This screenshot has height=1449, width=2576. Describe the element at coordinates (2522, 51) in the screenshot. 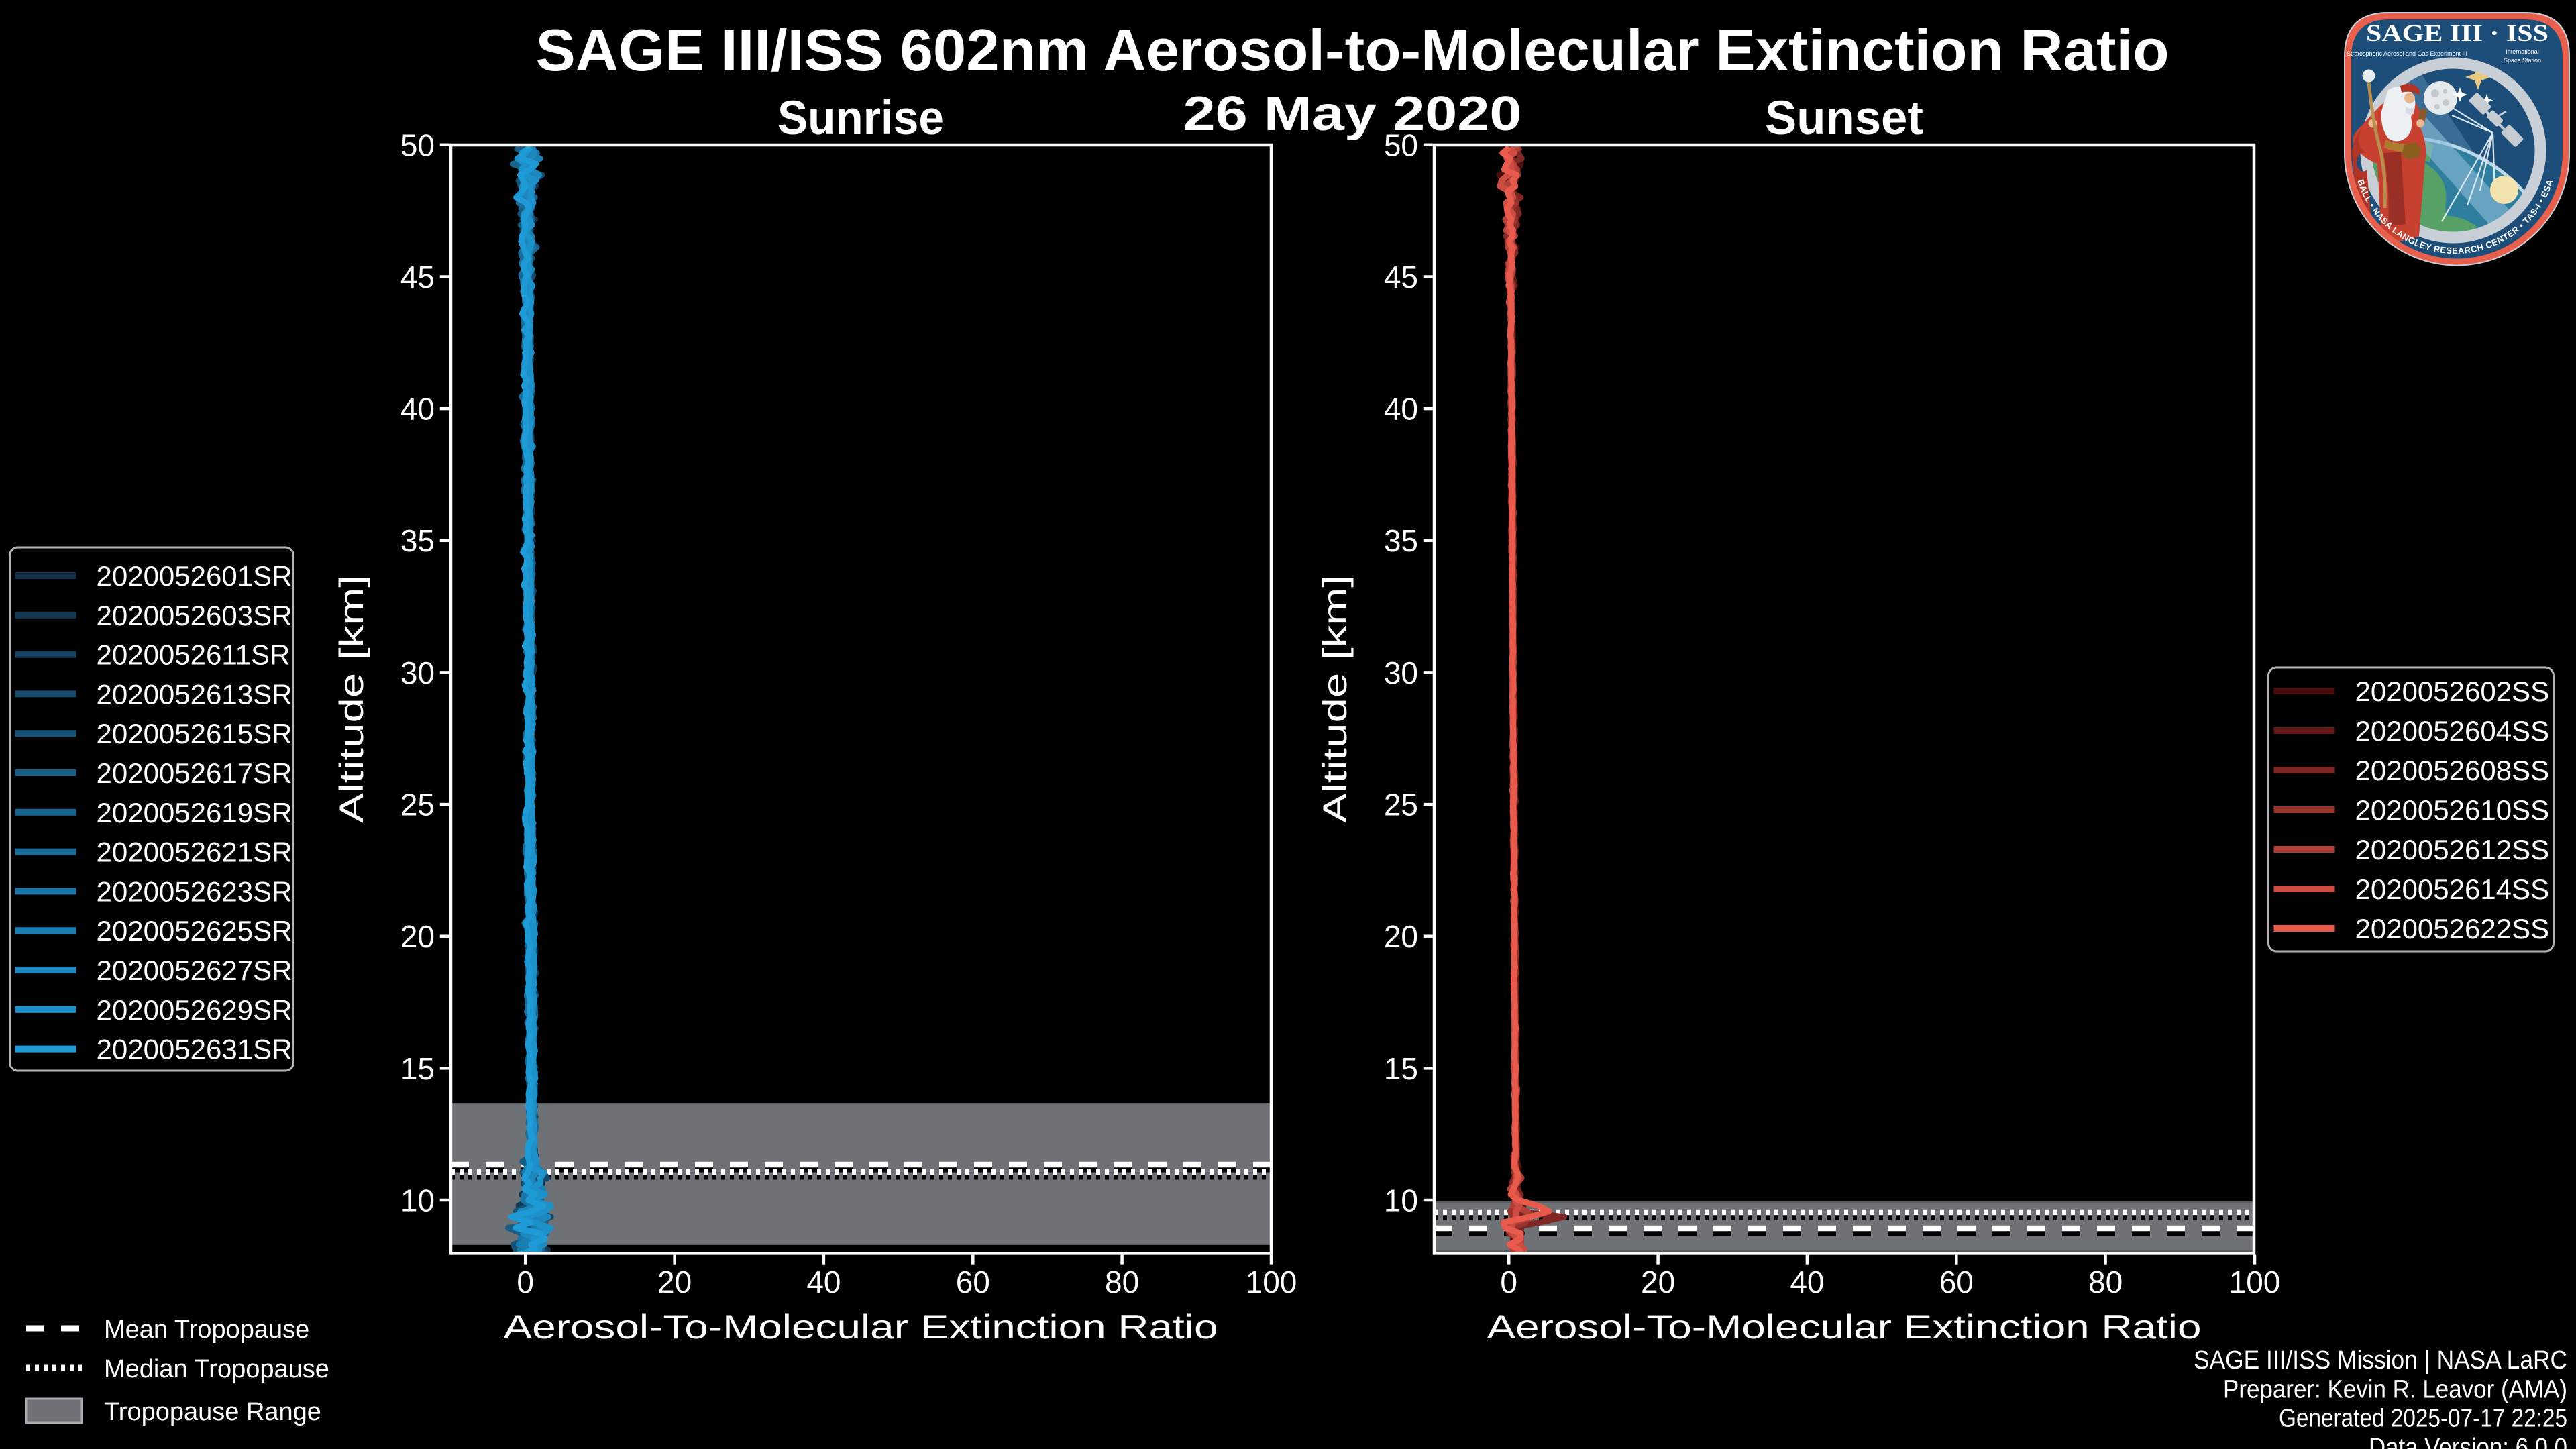

I see `svg-text: International` at that location.